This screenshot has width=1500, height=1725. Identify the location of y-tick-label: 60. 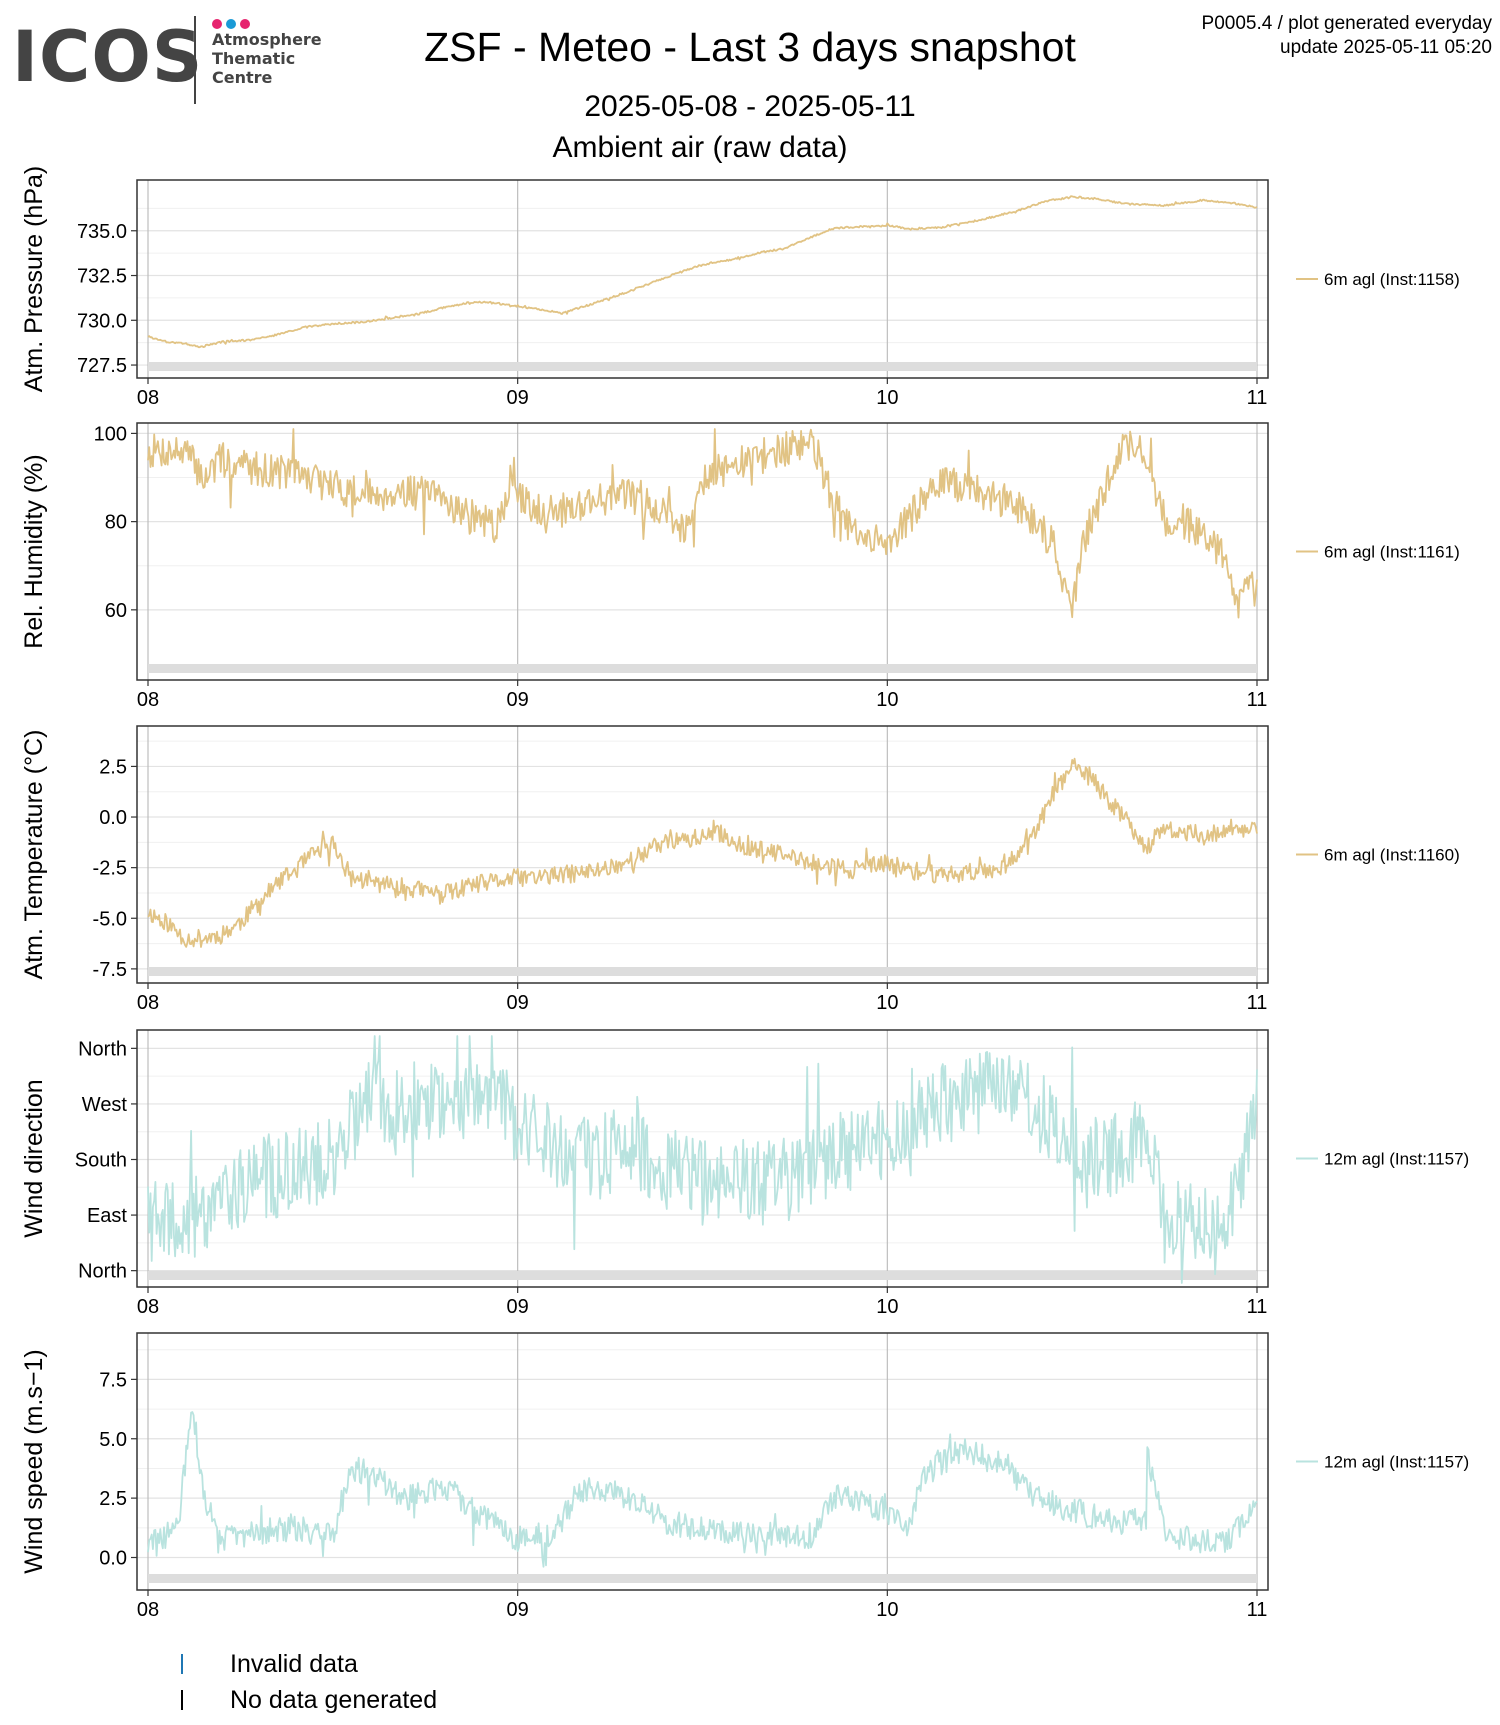
(116, 611).